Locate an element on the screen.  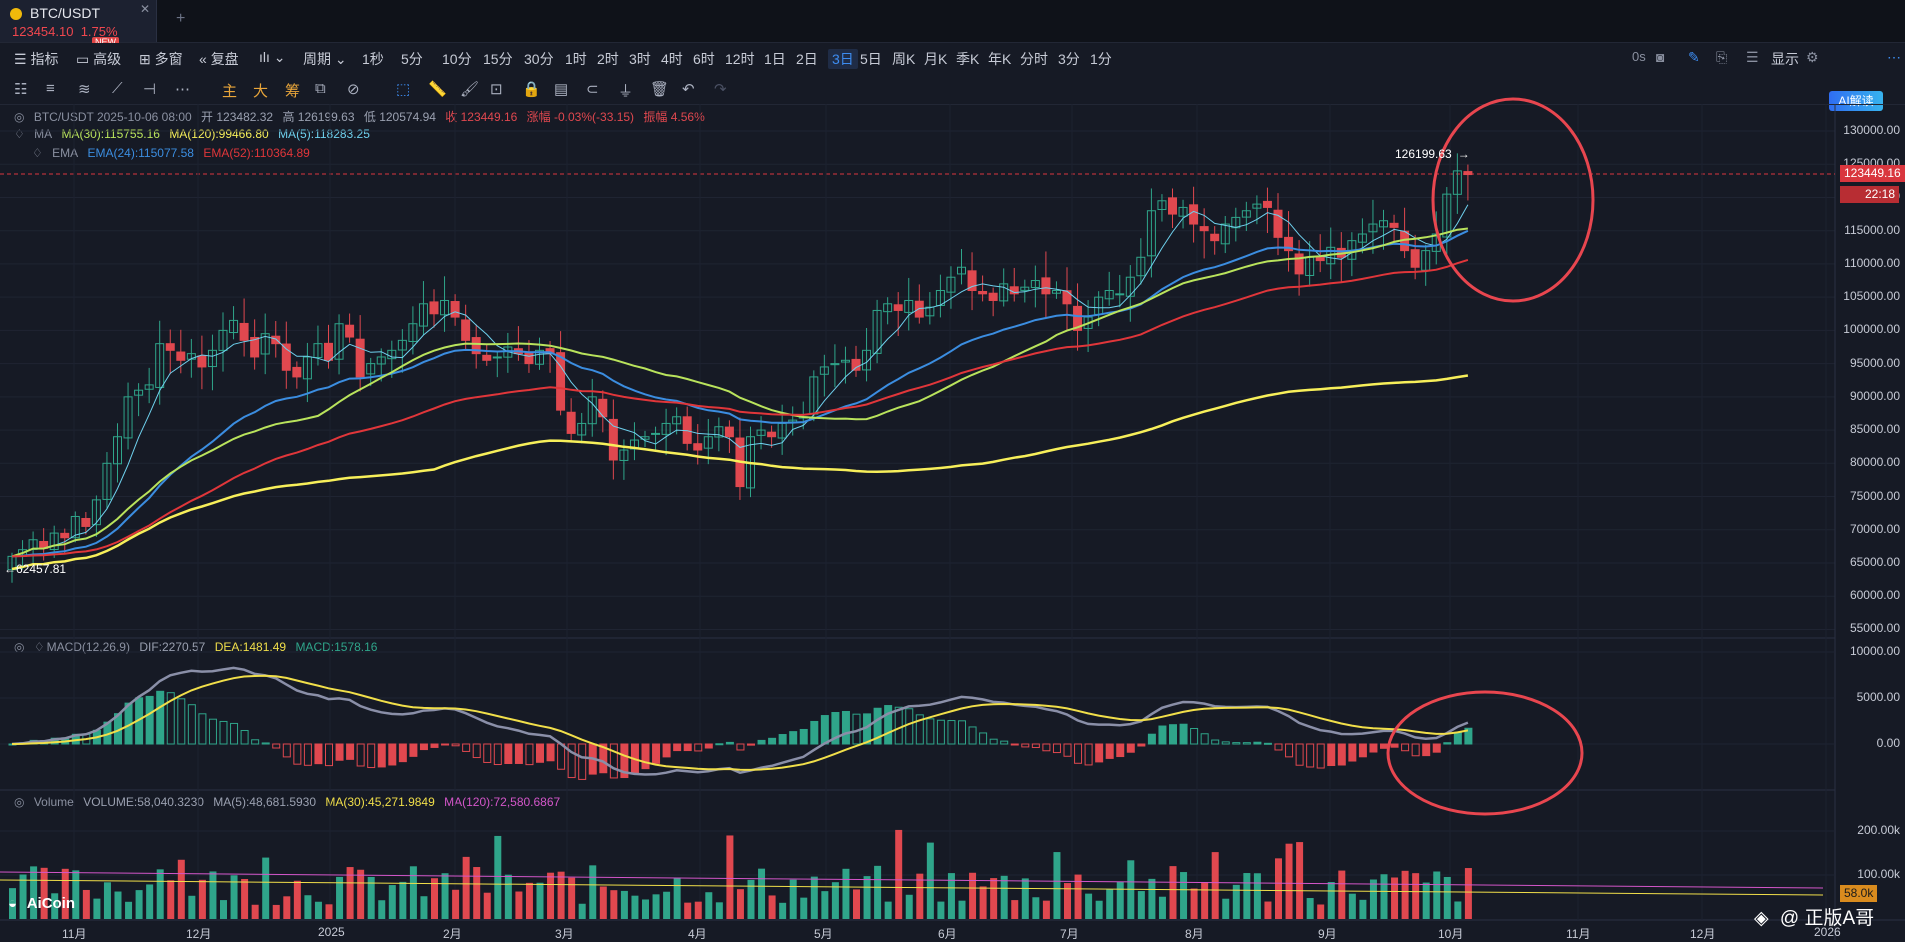
period-18: 年K is located at coordinates (1000, 59).